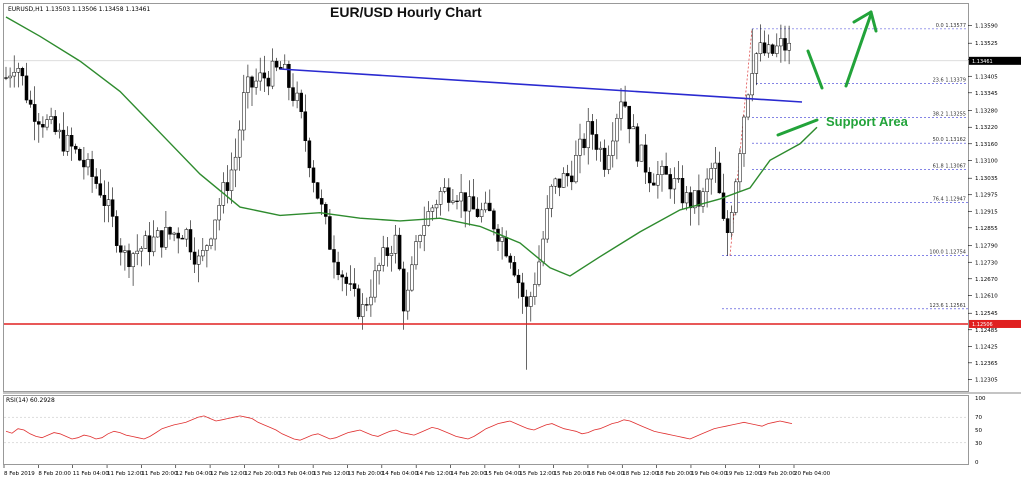  I want to click on x-tick-label: 19 Feb 04:00, so click(709, 474).